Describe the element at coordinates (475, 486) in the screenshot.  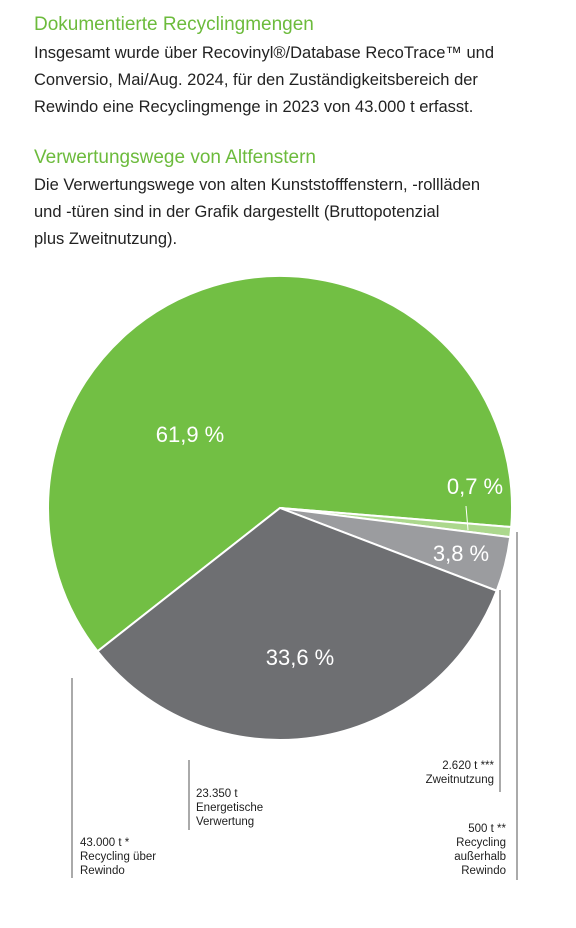
I see `slice-percent-label: 0,7 %` at that location.